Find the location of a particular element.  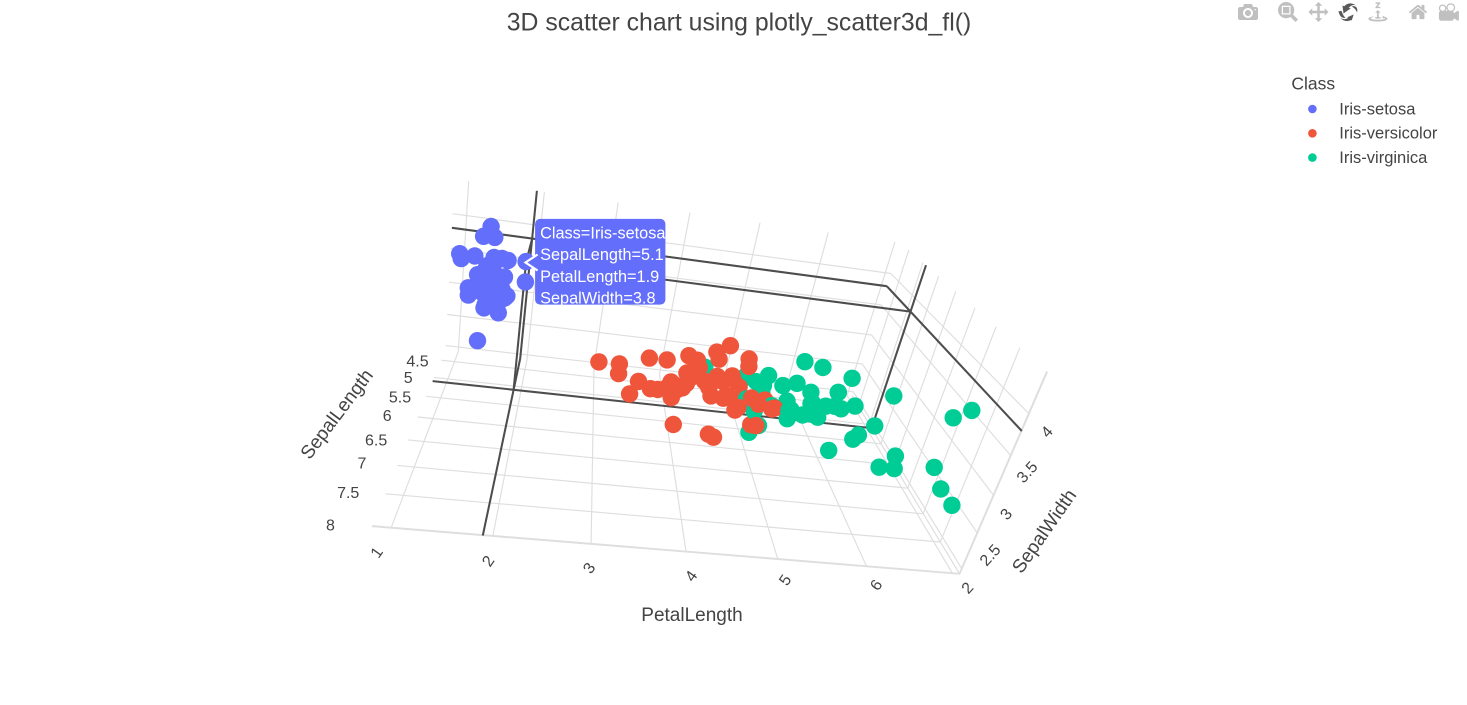

svg-text: Iris-versicolor is located at coordinates (1388, 134).